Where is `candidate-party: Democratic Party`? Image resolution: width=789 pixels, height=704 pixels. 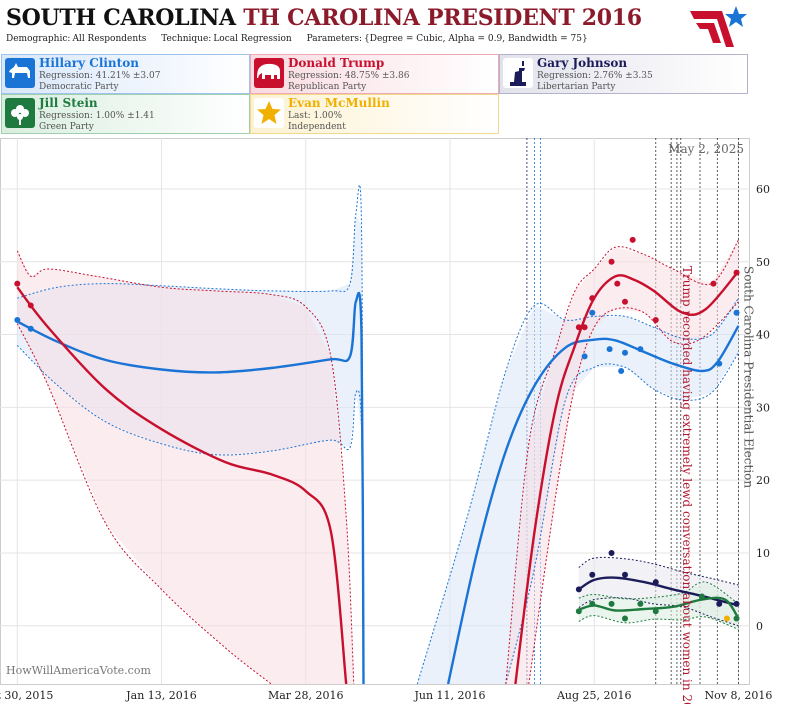
candidate-party: Democratic Party is located at coordinates (79, 87).